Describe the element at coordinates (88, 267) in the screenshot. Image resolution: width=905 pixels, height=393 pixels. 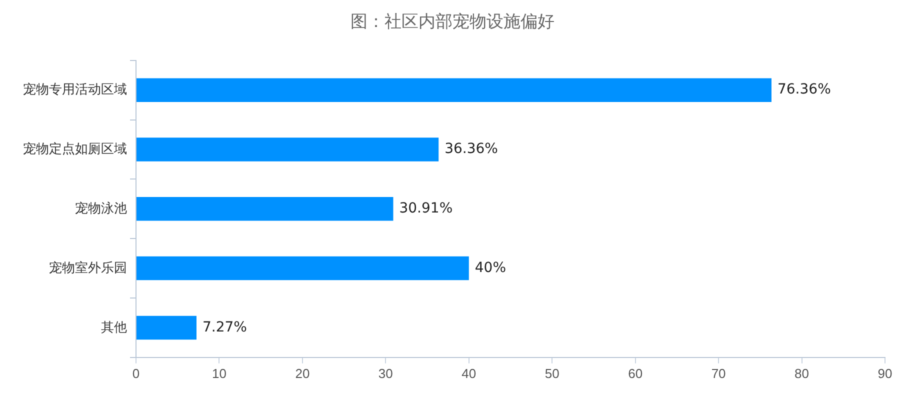
I see `y-tick-label: 宠物室外乐园` at that location.